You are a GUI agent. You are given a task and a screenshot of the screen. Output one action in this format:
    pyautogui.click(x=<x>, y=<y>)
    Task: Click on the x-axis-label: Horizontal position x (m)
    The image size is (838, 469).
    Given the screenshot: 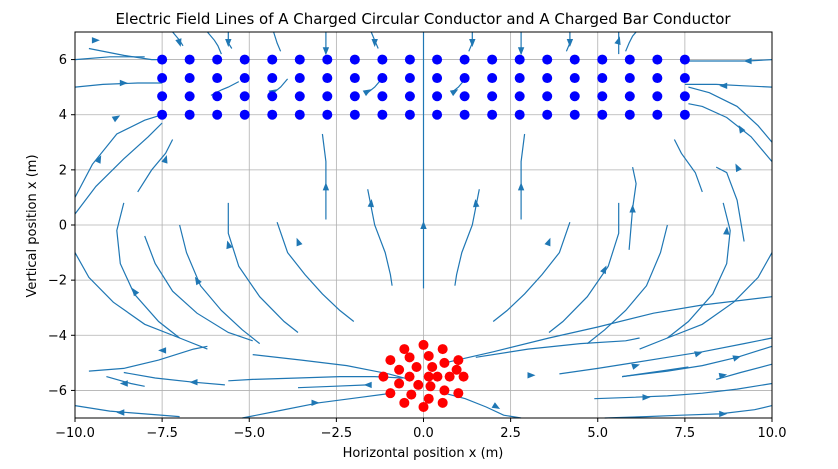 What is the action you would take?
    pyautogui.click(x=423, y=453)
    